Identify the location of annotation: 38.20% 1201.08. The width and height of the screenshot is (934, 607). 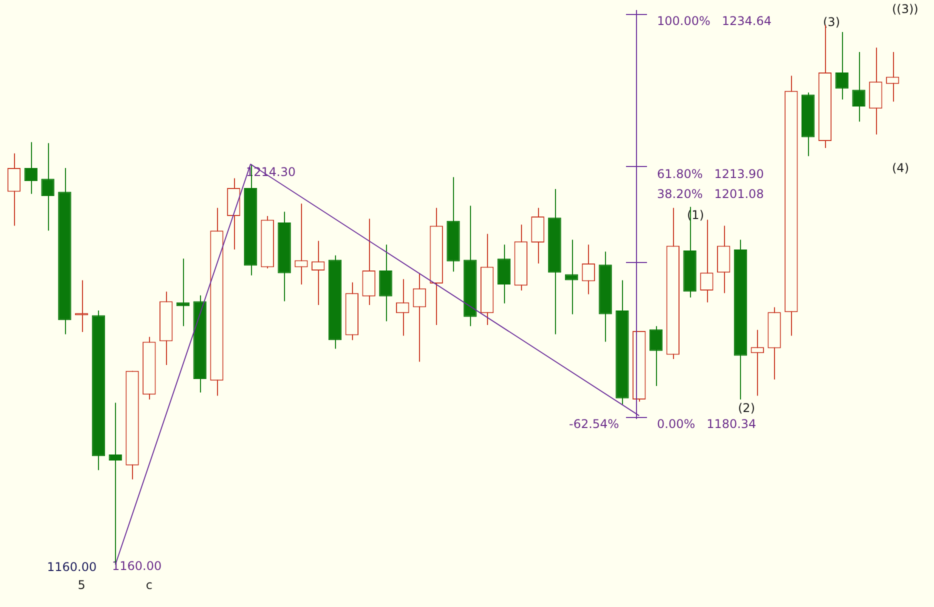
(710, 194).